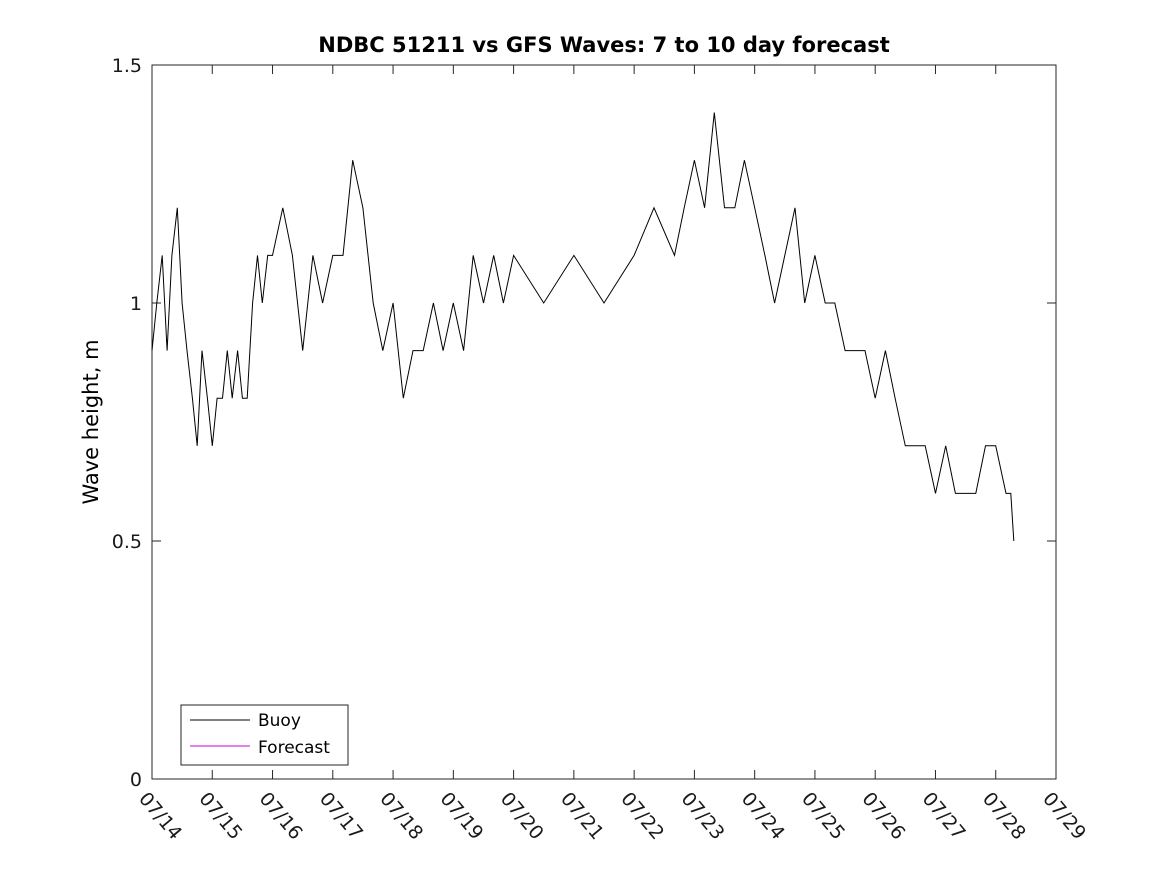  What do you see at coordinates (279, 721) in the screenshot?
I see `legend-label-buoy: Buoy` at bounding box center [279, 721].